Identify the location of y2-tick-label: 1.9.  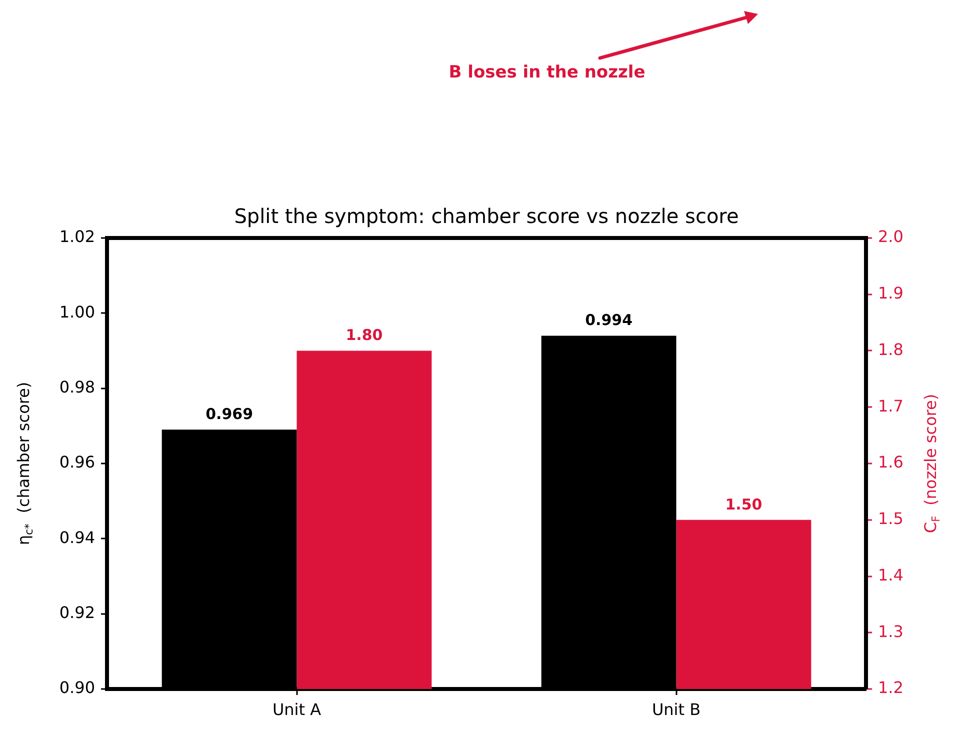
(891, 293).